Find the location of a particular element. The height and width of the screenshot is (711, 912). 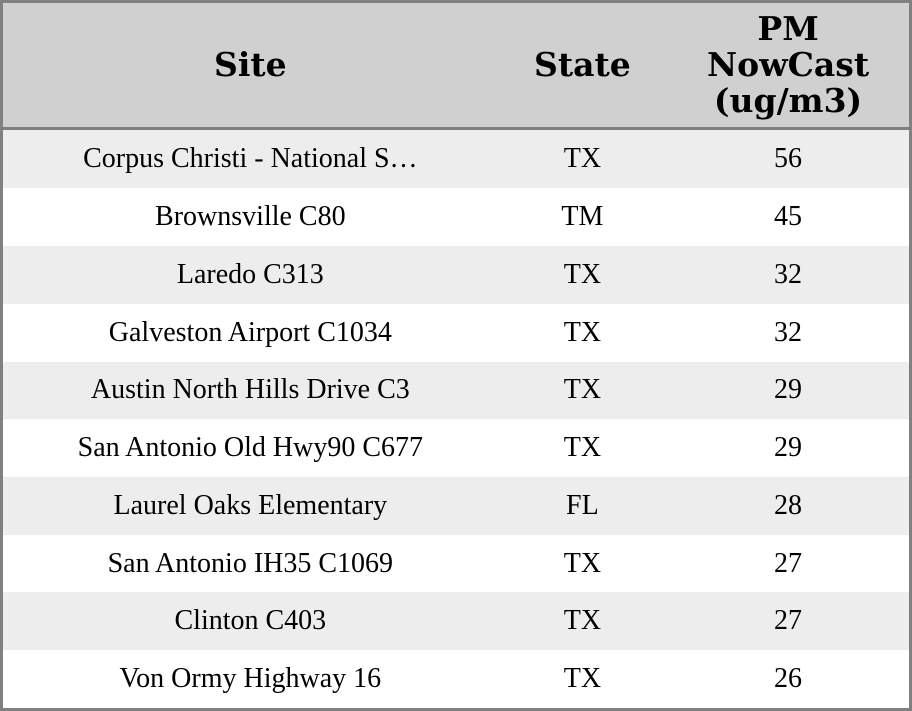

table-row: Austin North Hills Drive C3 TX 29 is located at coordinates (456, 390).